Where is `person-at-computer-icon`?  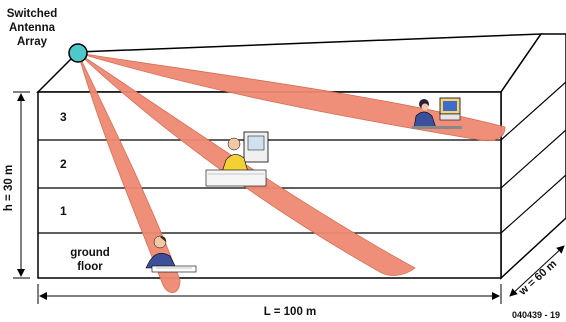 person-at-computer-icon is located at coordinates (437, 113).